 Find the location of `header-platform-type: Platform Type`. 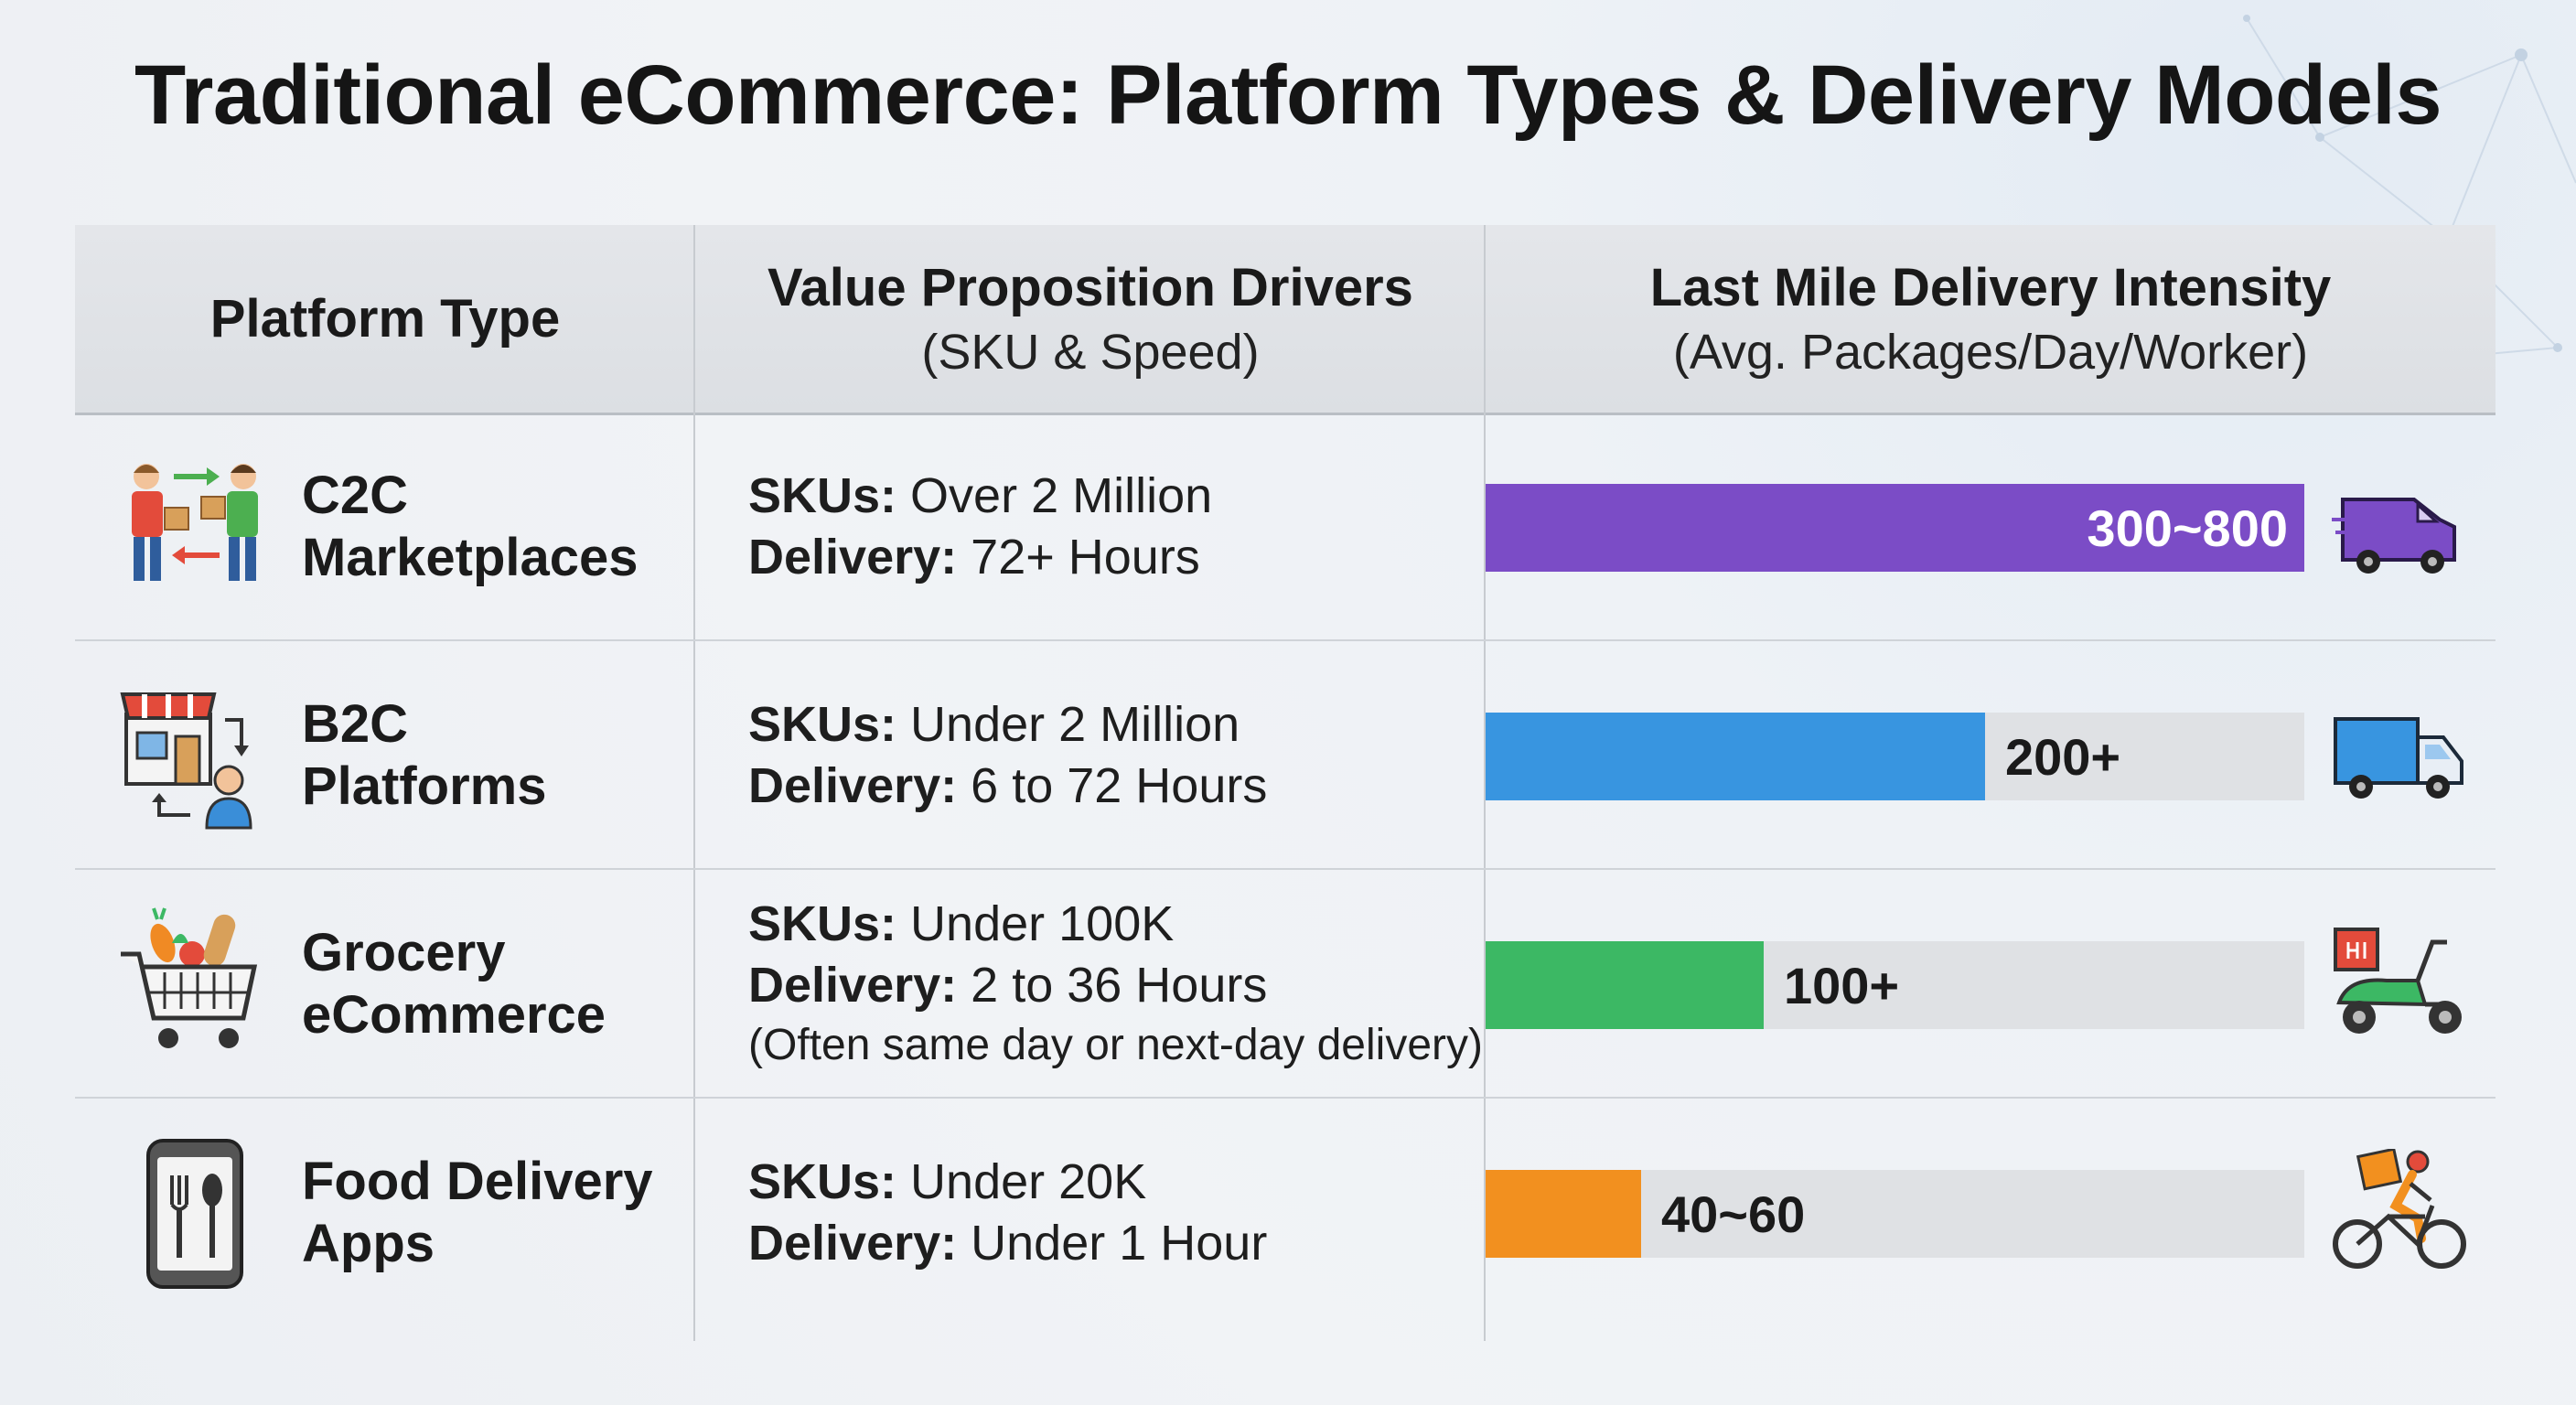

header-platform-type: Platform Type is located at coordinates (385, 319).